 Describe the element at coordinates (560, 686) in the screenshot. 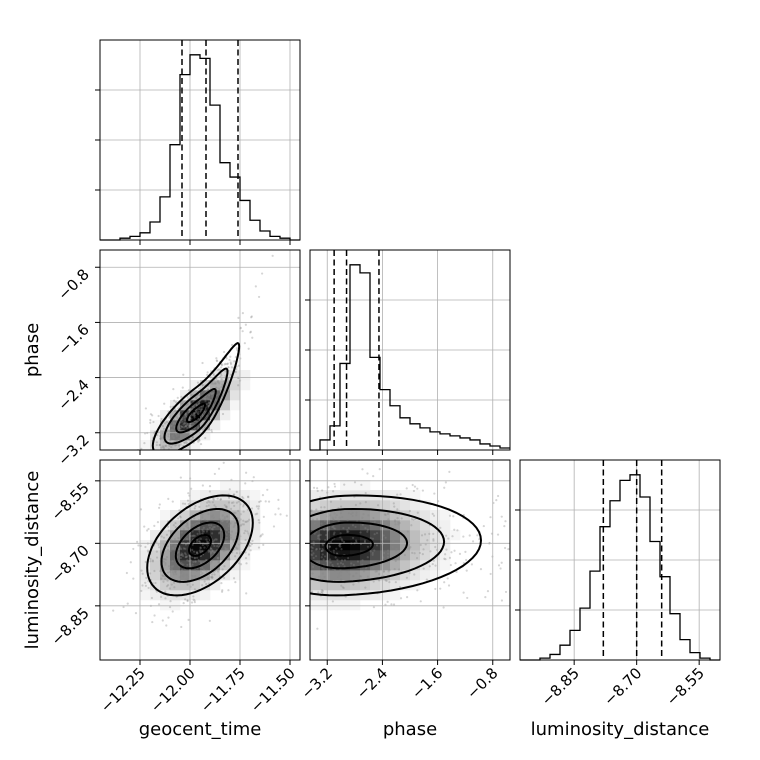

I see `xtick-label-luminosity-distance-0: −8.85` at that location.